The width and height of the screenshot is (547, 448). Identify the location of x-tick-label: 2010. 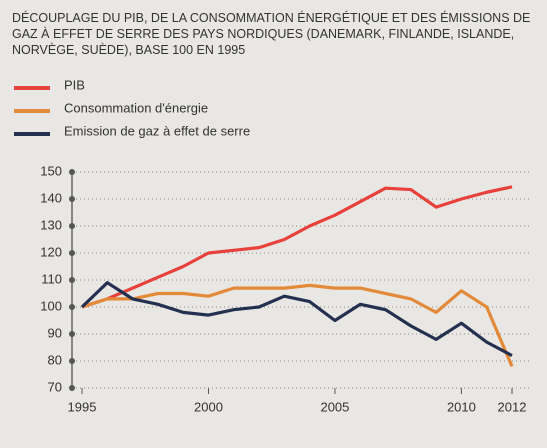
(461, 406).